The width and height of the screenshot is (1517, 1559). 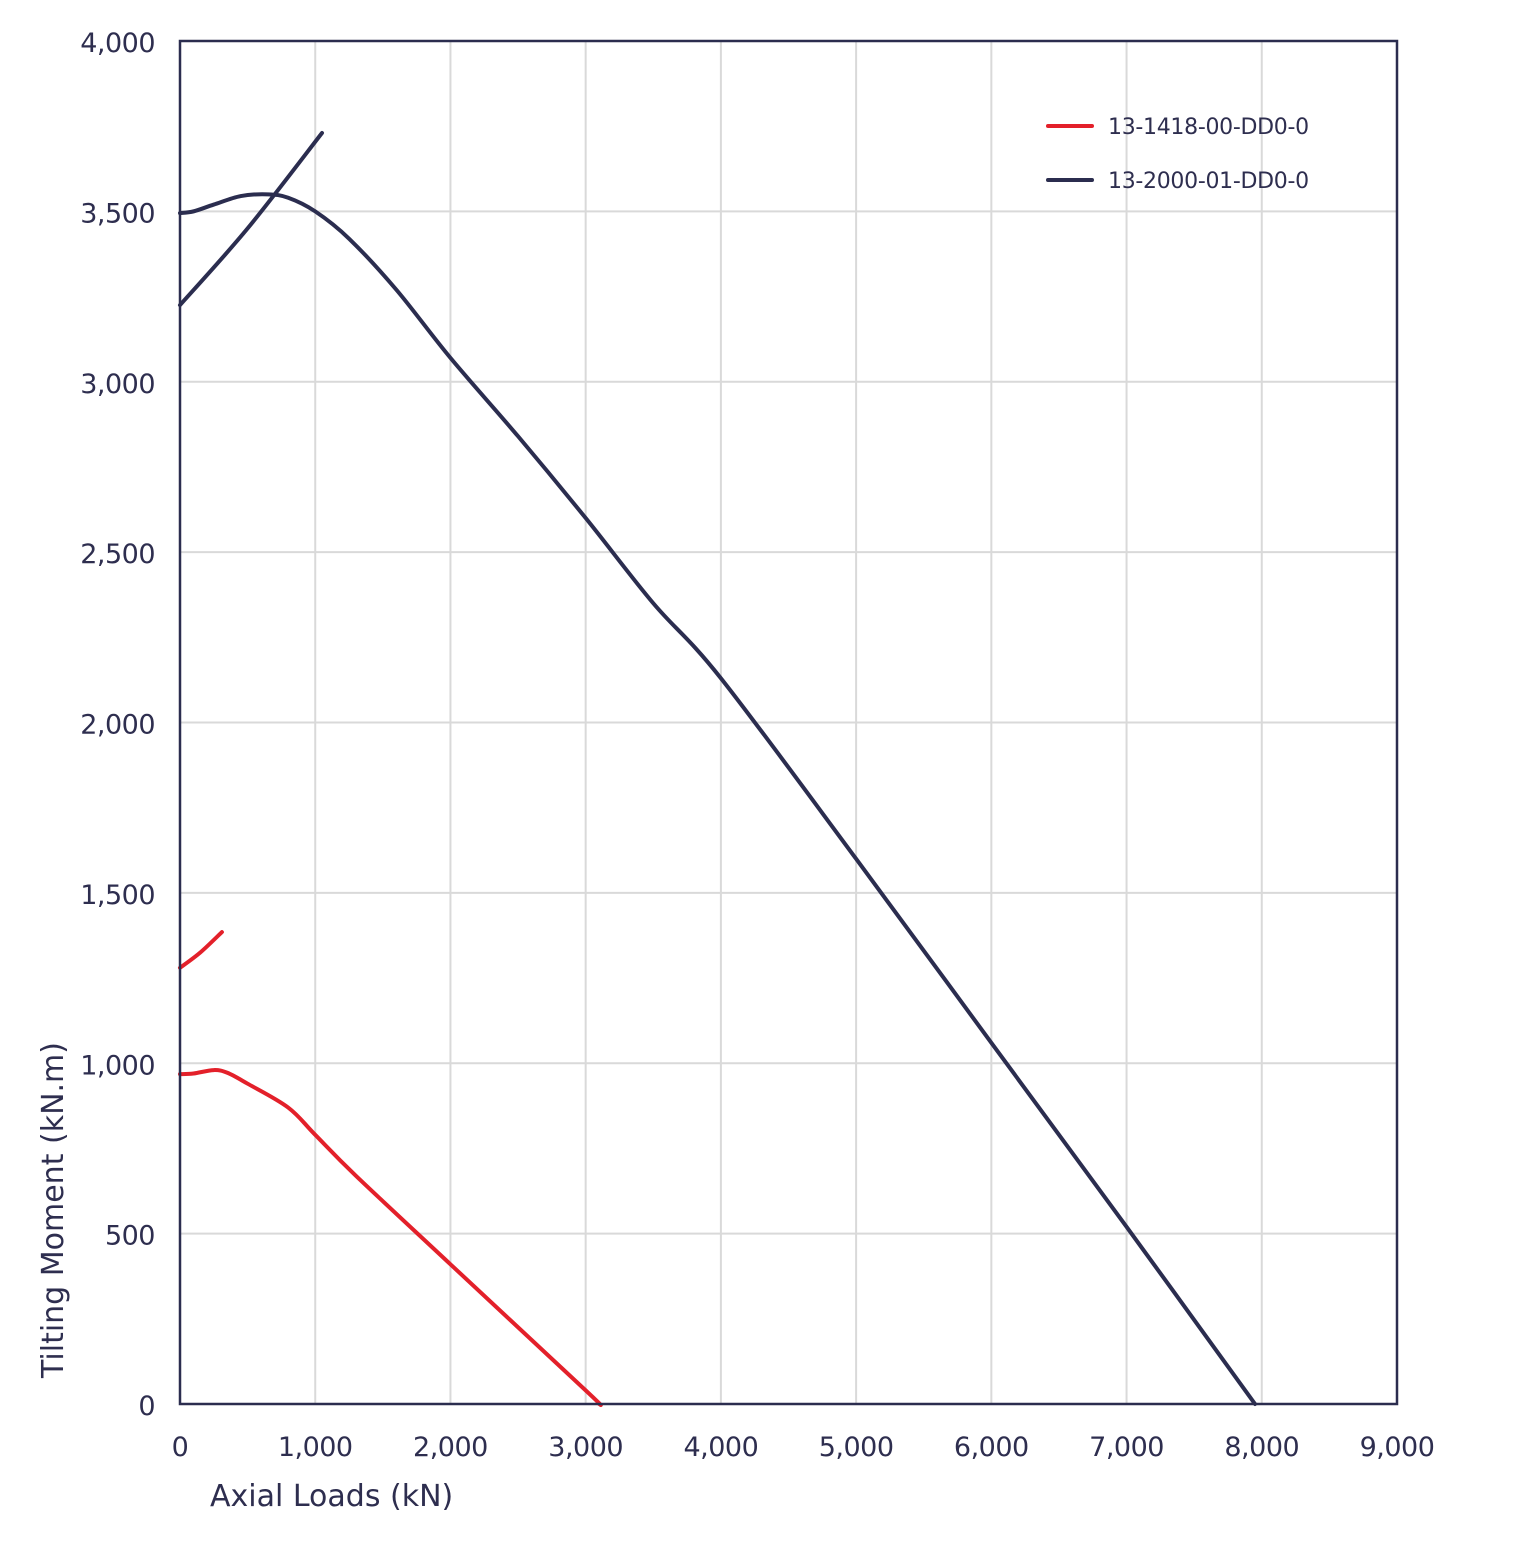 I want to click on y-axis-title: Tilting Moment (kN.m), so click(x=53, y=1210).